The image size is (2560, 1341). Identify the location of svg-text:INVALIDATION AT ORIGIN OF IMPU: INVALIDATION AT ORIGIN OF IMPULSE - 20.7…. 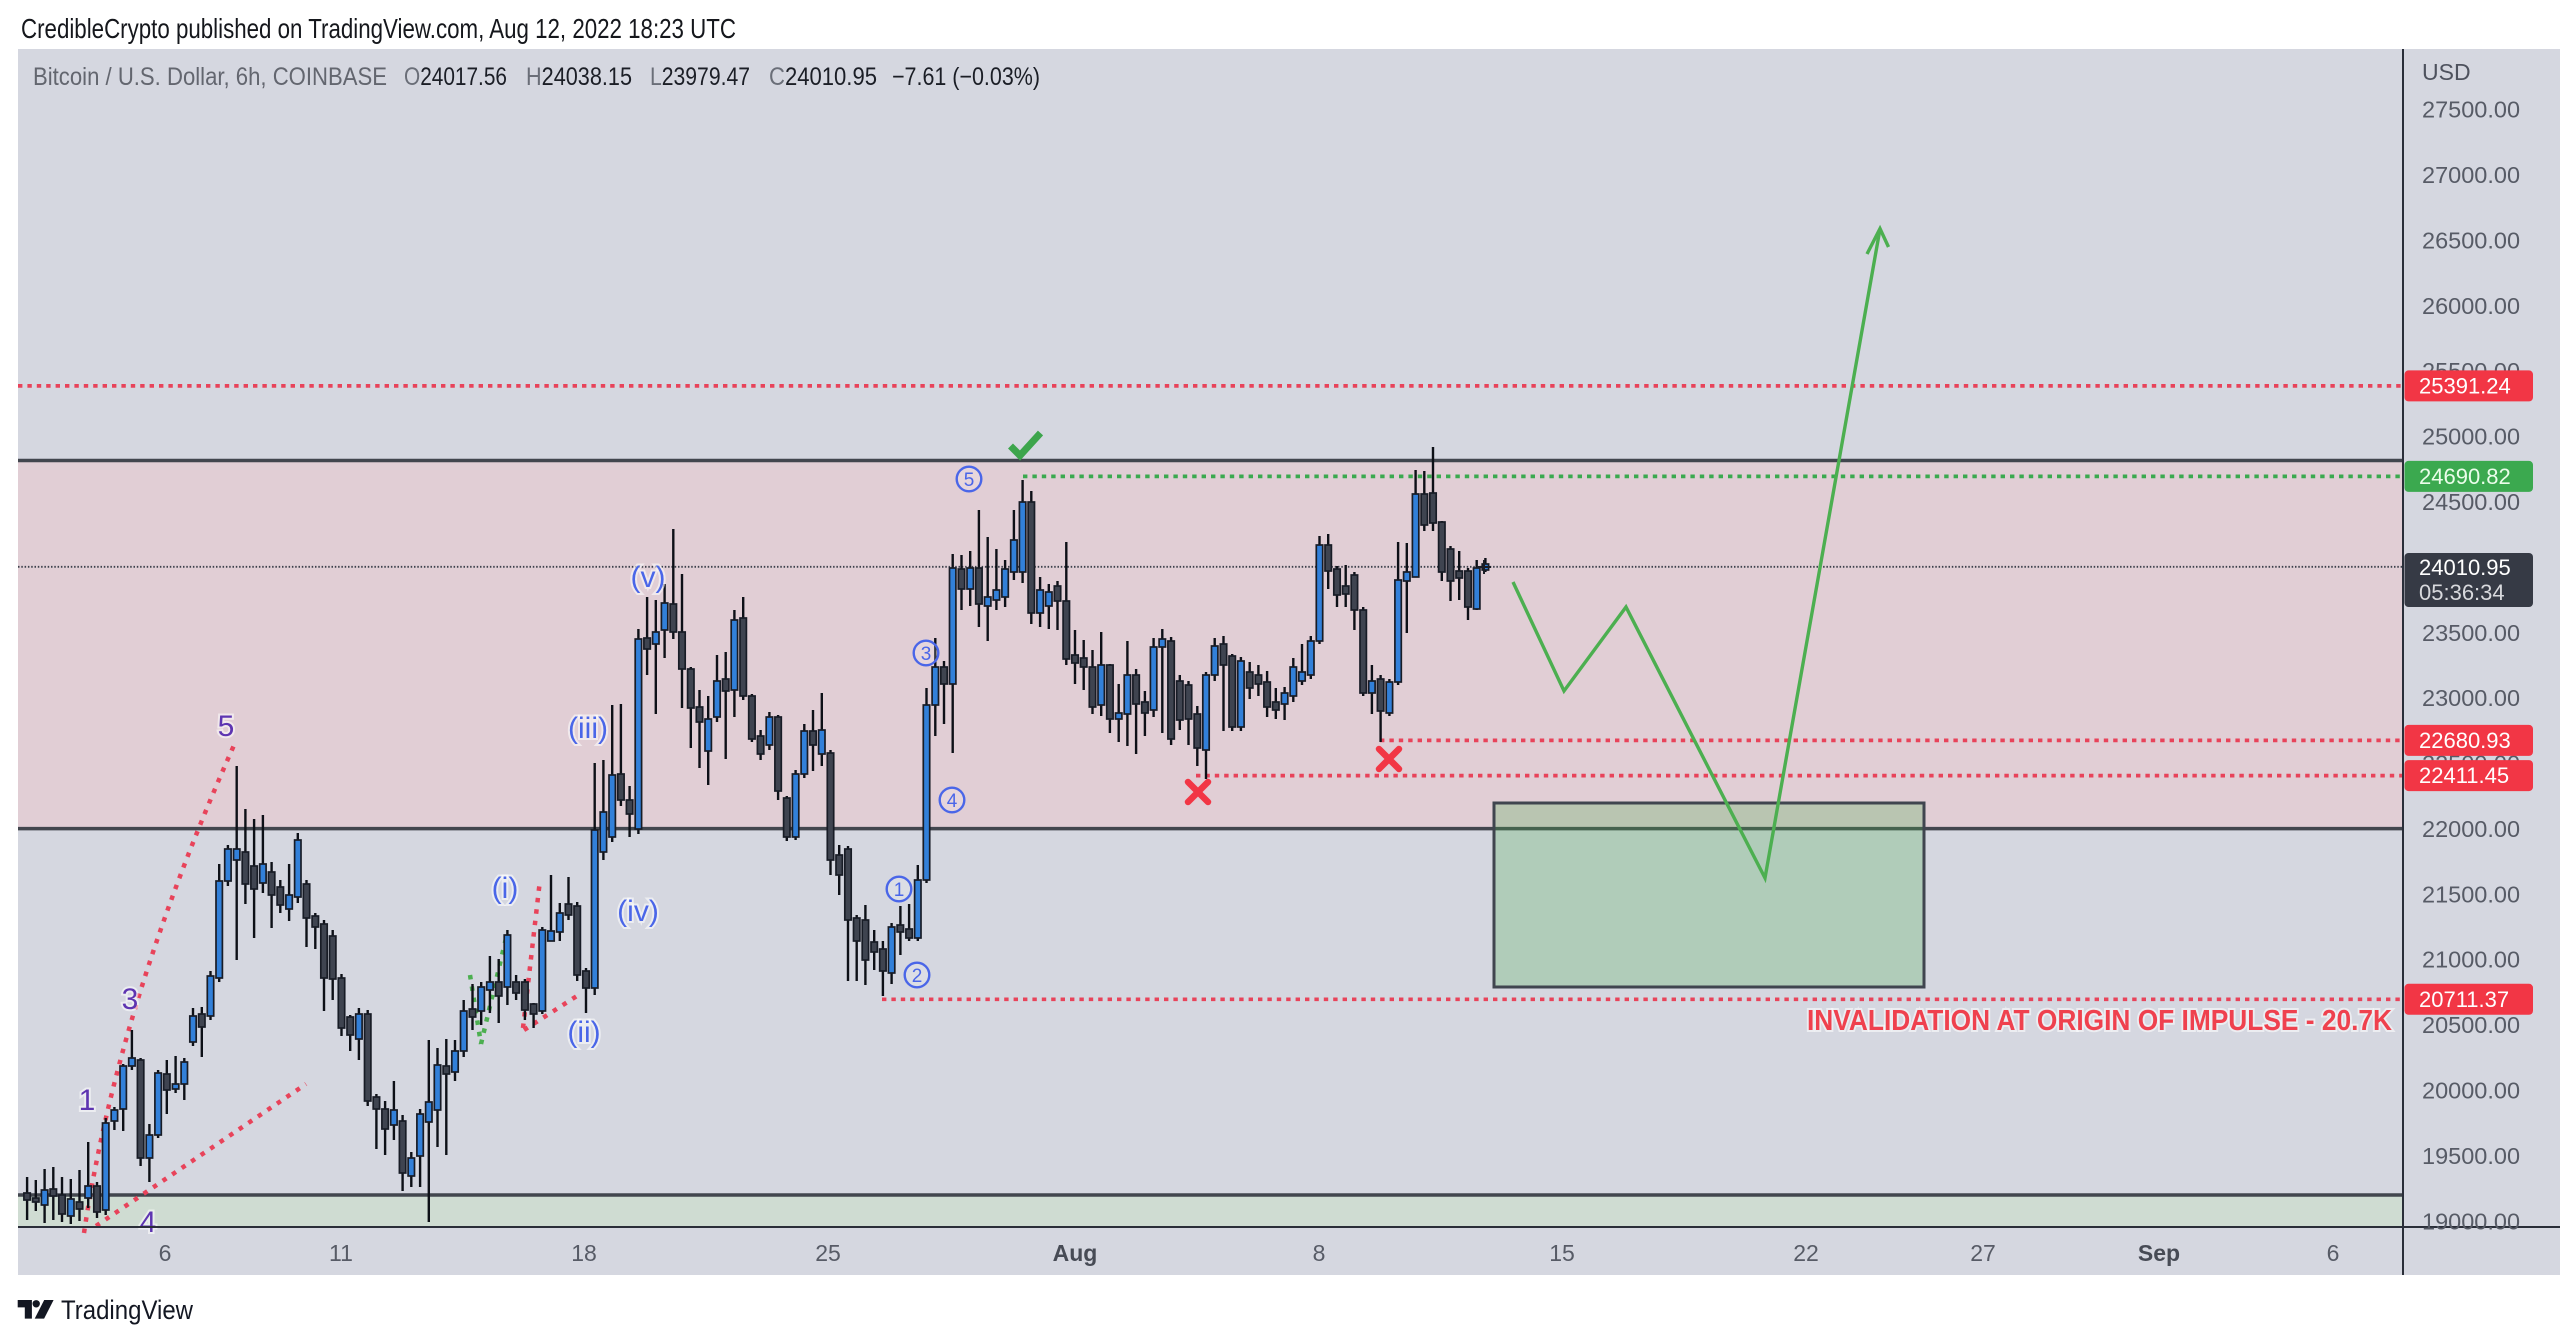
(2099, 1021).